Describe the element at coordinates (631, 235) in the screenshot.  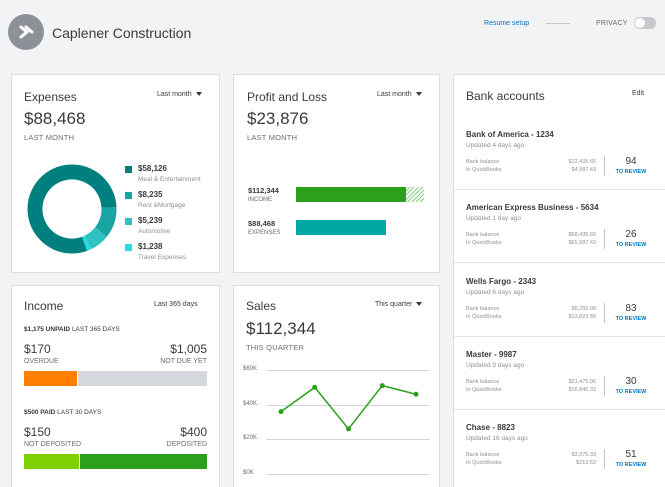
I see `review-count: 26` at that location.